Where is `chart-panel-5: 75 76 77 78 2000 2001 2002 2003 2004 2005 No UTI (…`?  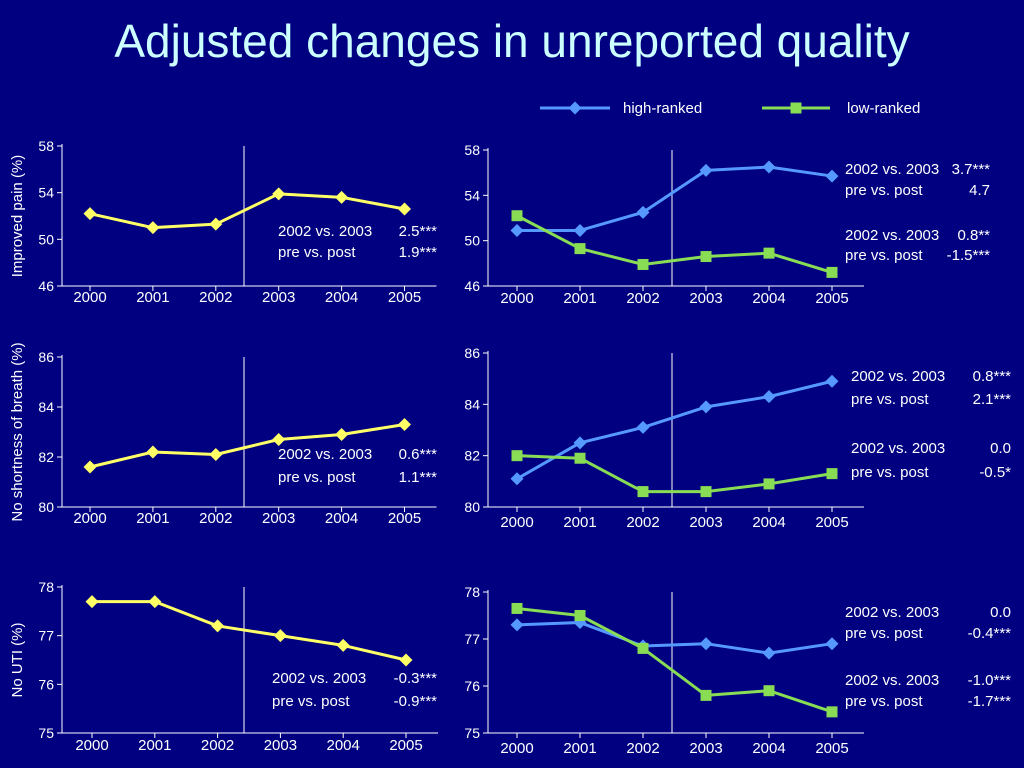
chart-panel-5: 75 76 77 78 2000 2001 2002 2003 2004 2005 No UTI (… is located at coordinates (223, 666).